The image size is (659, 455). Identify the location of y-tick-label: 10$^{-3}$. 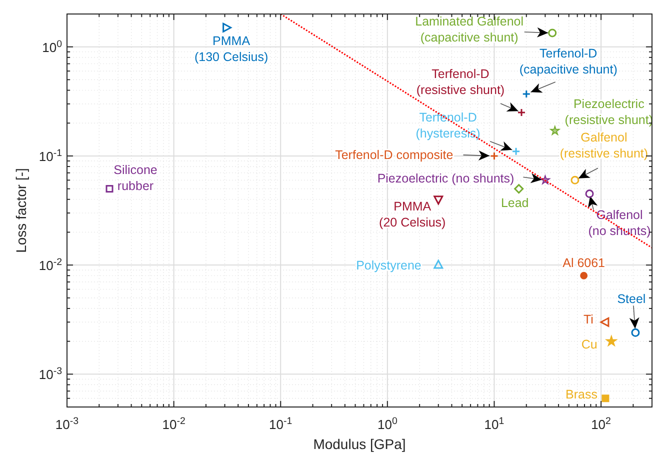
(50, 374).